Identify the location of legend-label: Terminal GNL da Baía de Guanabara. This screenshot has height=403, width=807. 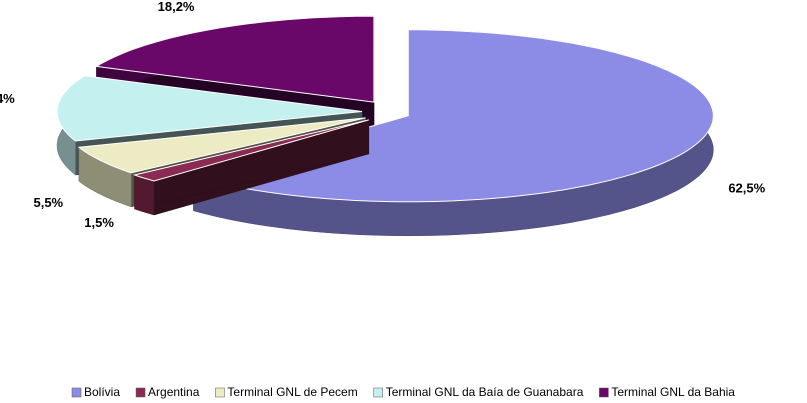
(485, 392).